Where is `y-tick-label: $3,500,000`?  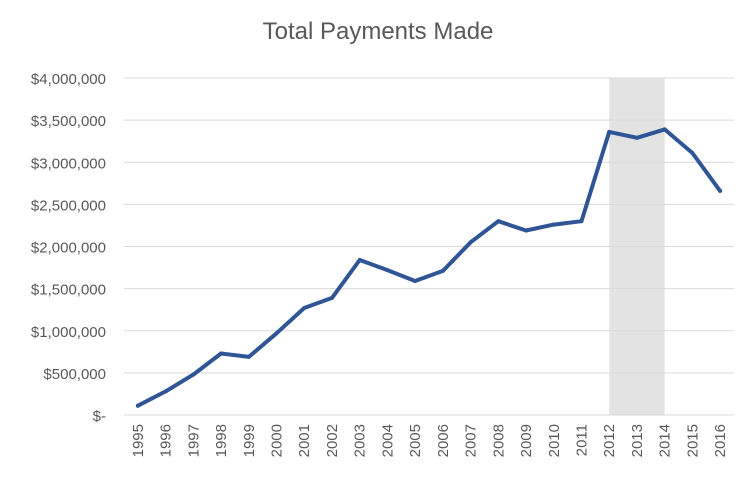 y-tick-label: $3,500,000 is located at coordinates (68, 121).